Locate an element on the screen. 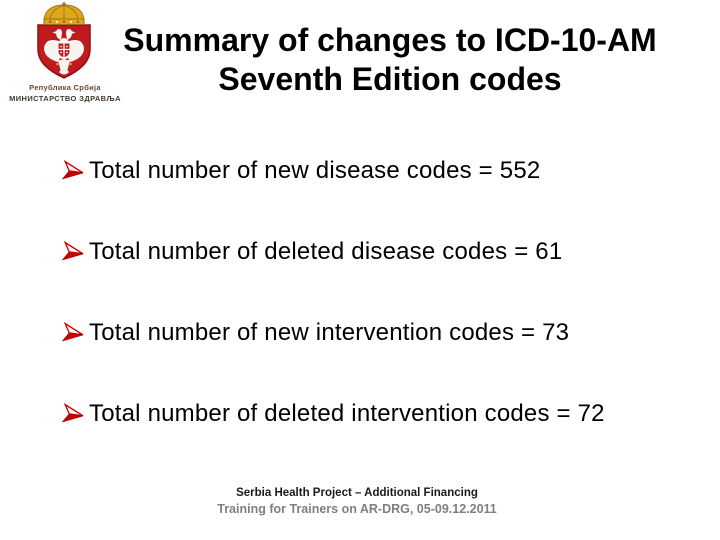  bullet-item: Total number of new disease codes = 552 is located at coordinates (386, 171).